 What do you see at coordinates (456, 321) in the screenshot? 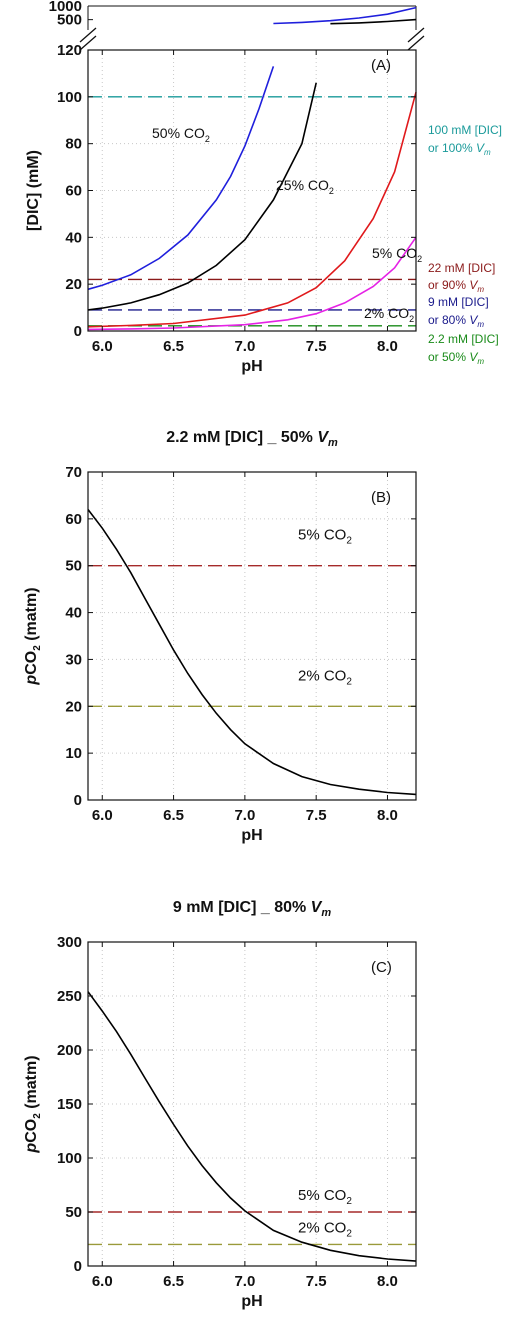
I see `reference-label: or 80% Vm` at bounding box center [456, 321].